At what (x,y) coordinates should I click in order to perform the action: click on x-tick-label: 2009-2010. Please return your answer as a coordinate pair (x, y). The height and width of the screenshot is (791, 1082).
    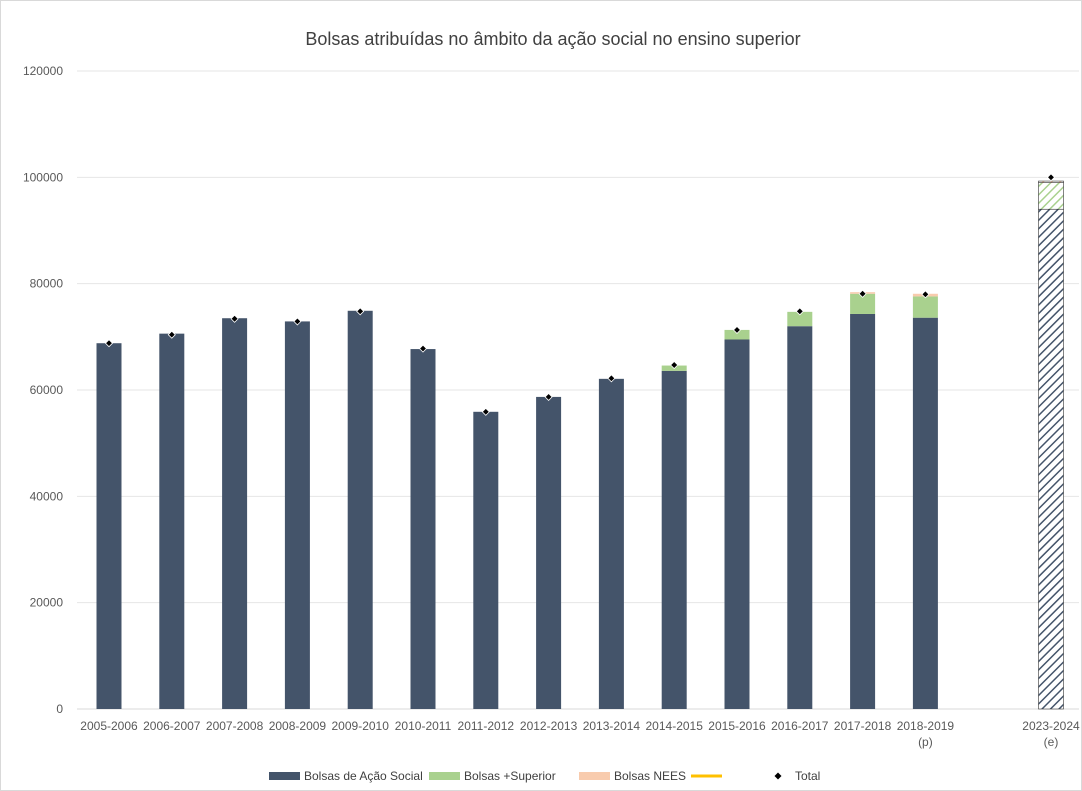
    Looking at the image, I should click on (361, 726).